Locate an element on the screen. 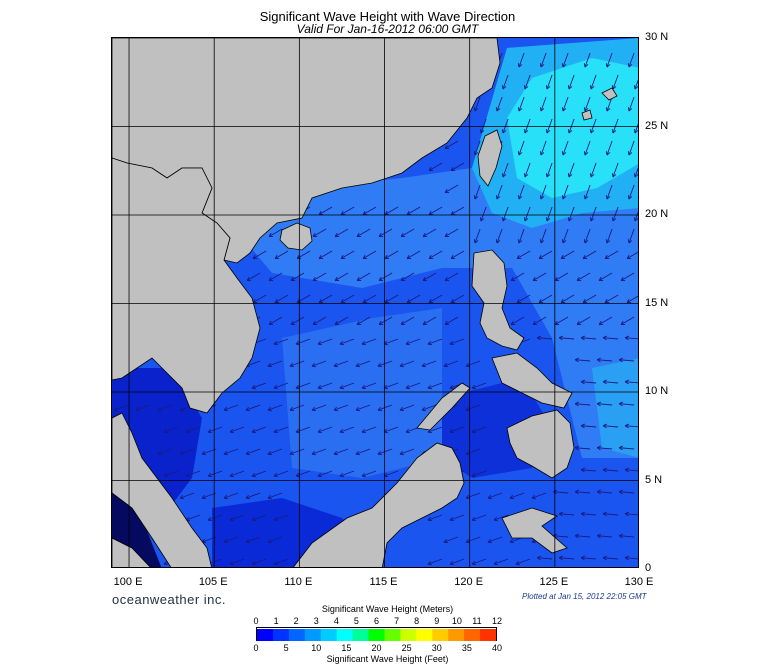 This screenshot has width=775, height=665. longitude-label: 120 E is located at coordinates (469, 582).